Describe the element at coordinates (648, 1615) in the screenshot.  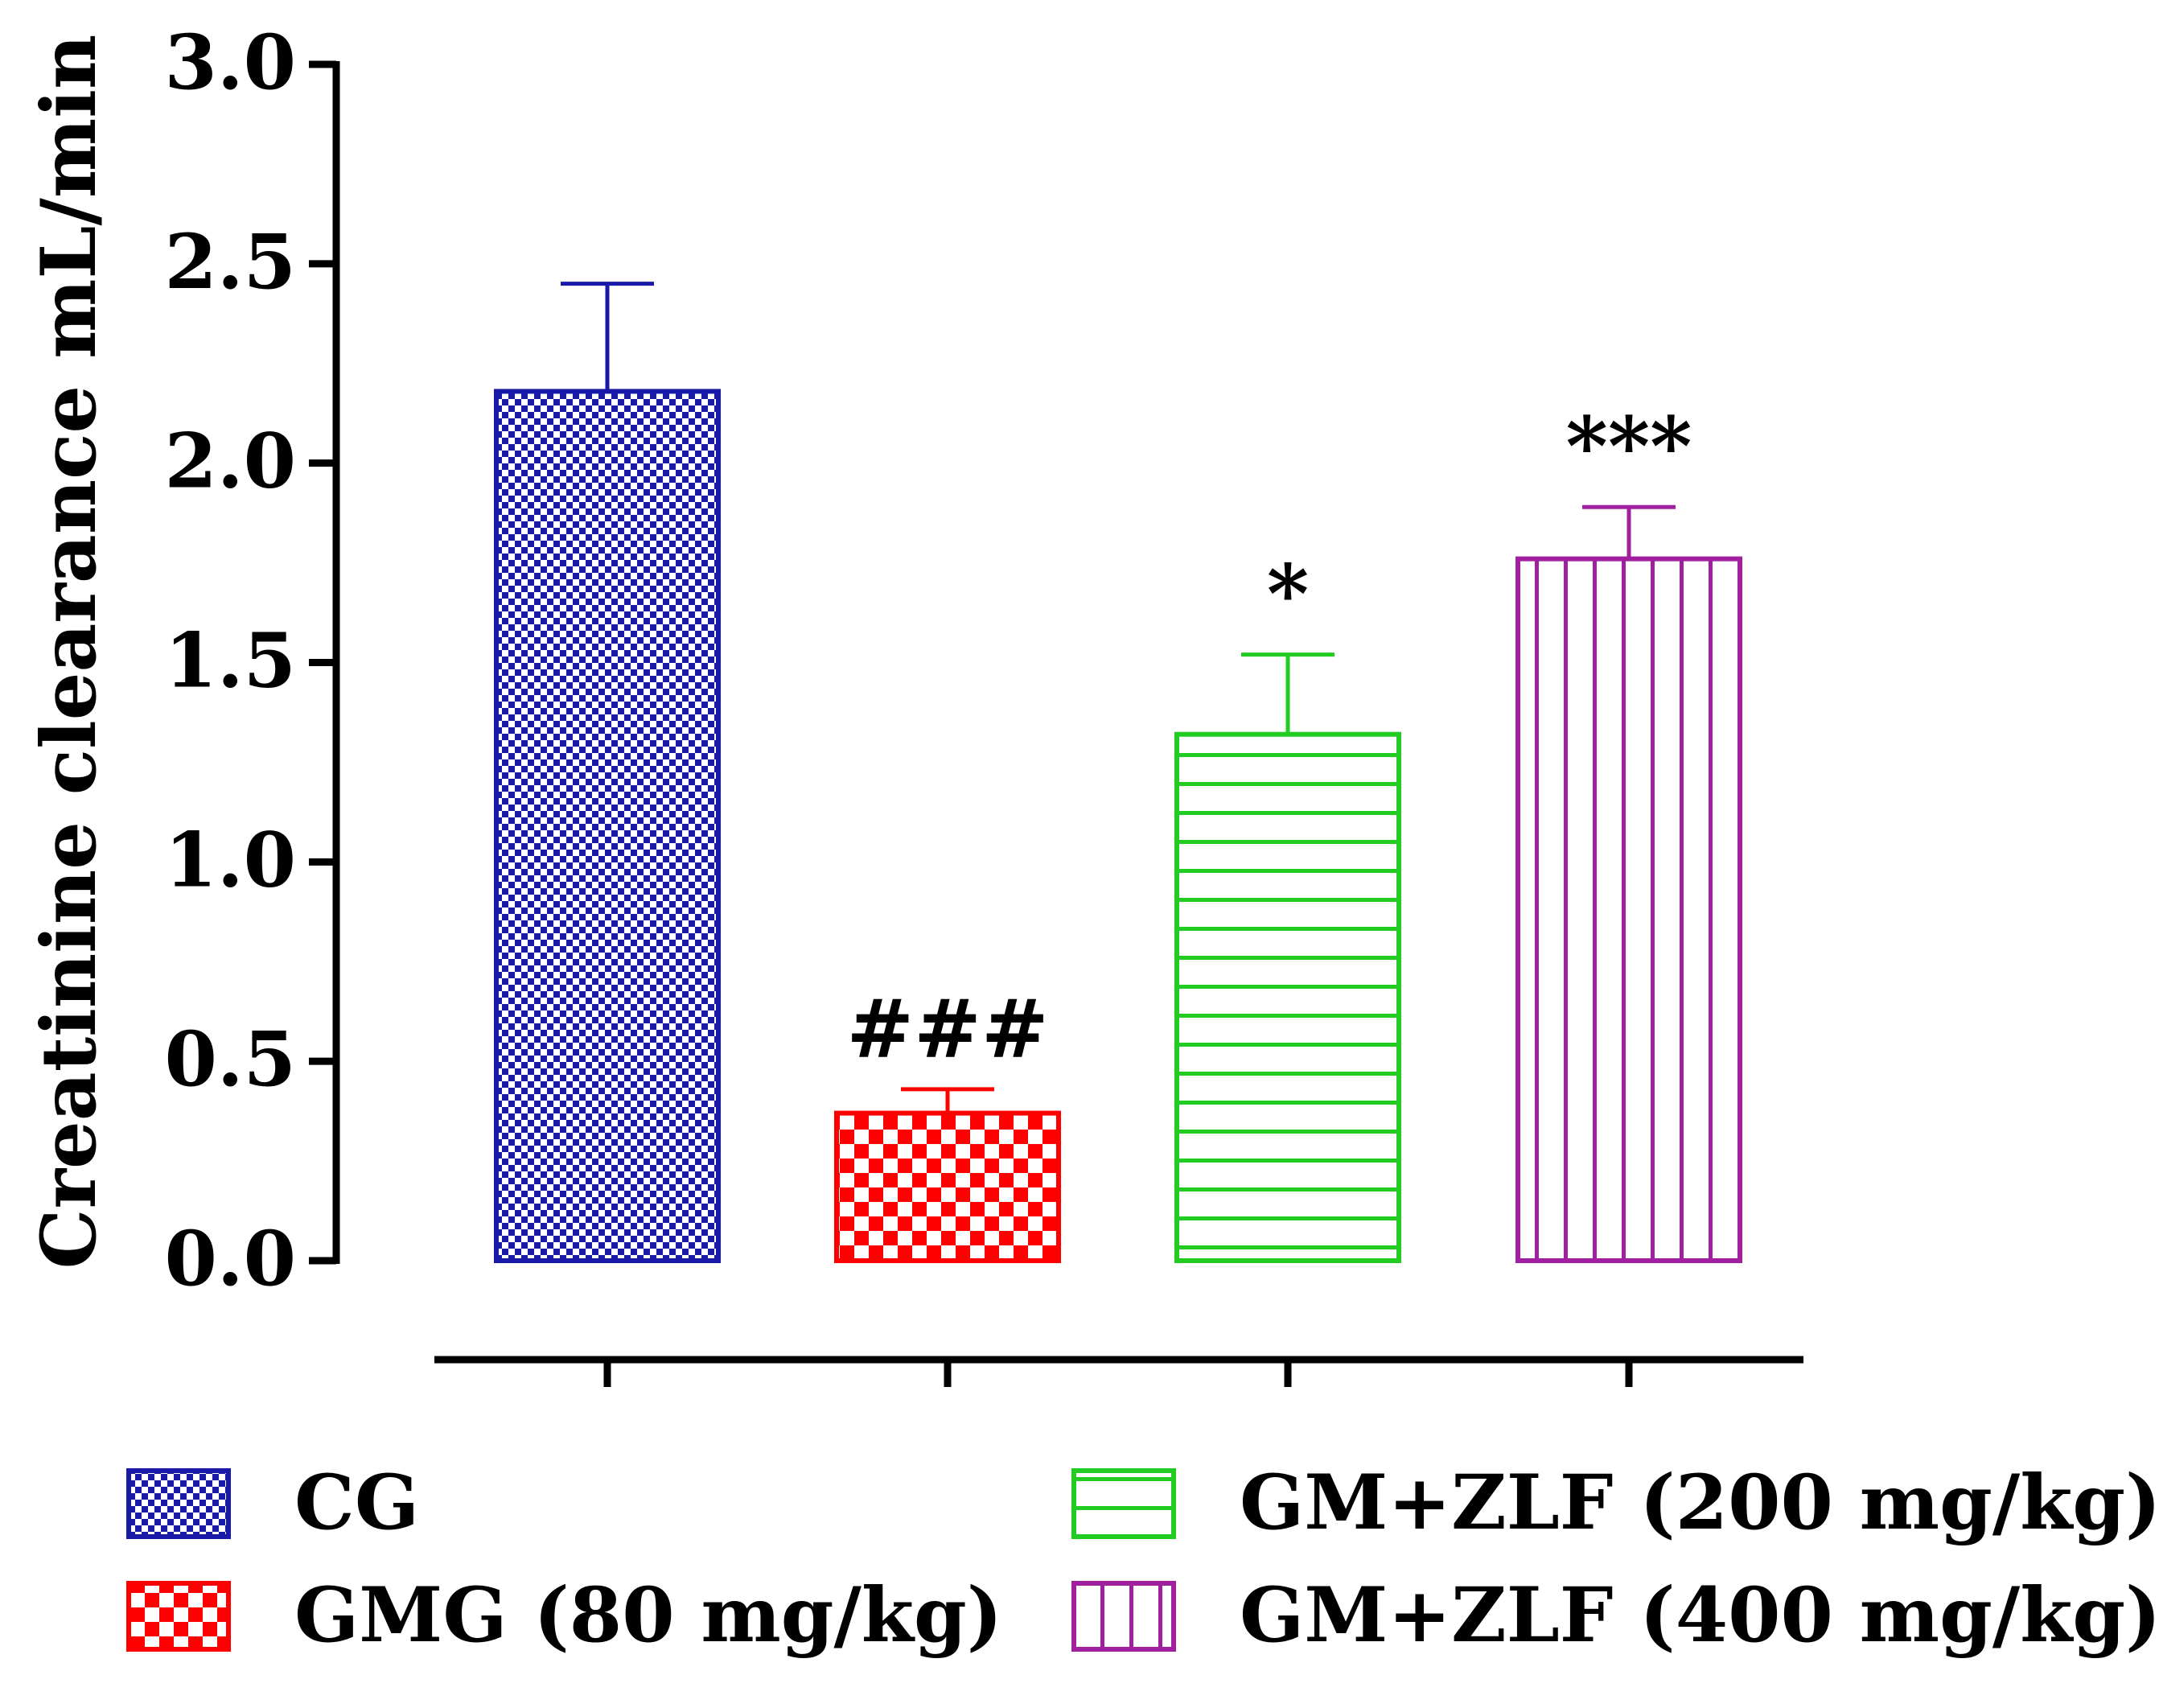
I see `legend-label: GMG (80 mg/kg)` at that location.